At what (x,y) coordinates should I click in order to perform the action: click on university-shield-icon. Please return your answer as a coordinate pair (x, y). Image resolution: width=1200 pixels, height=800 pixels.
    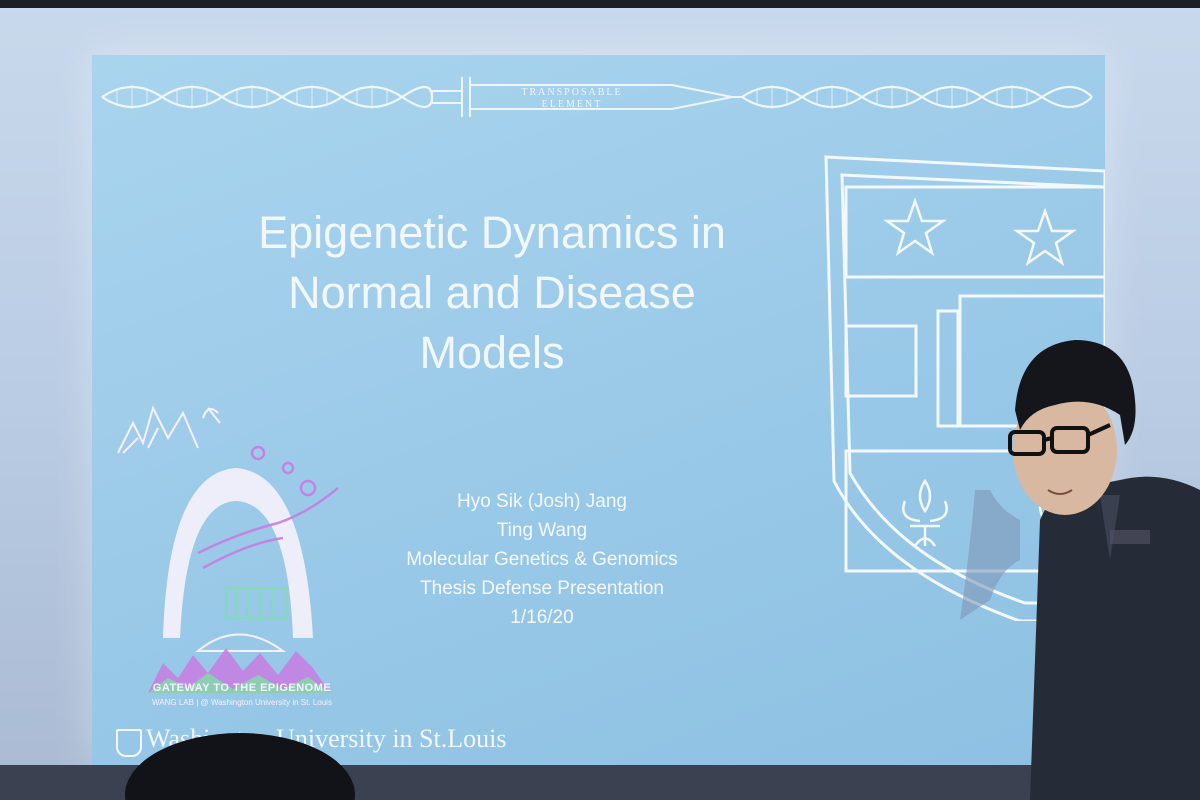
    Looking at the image, I should click on (129, 743).